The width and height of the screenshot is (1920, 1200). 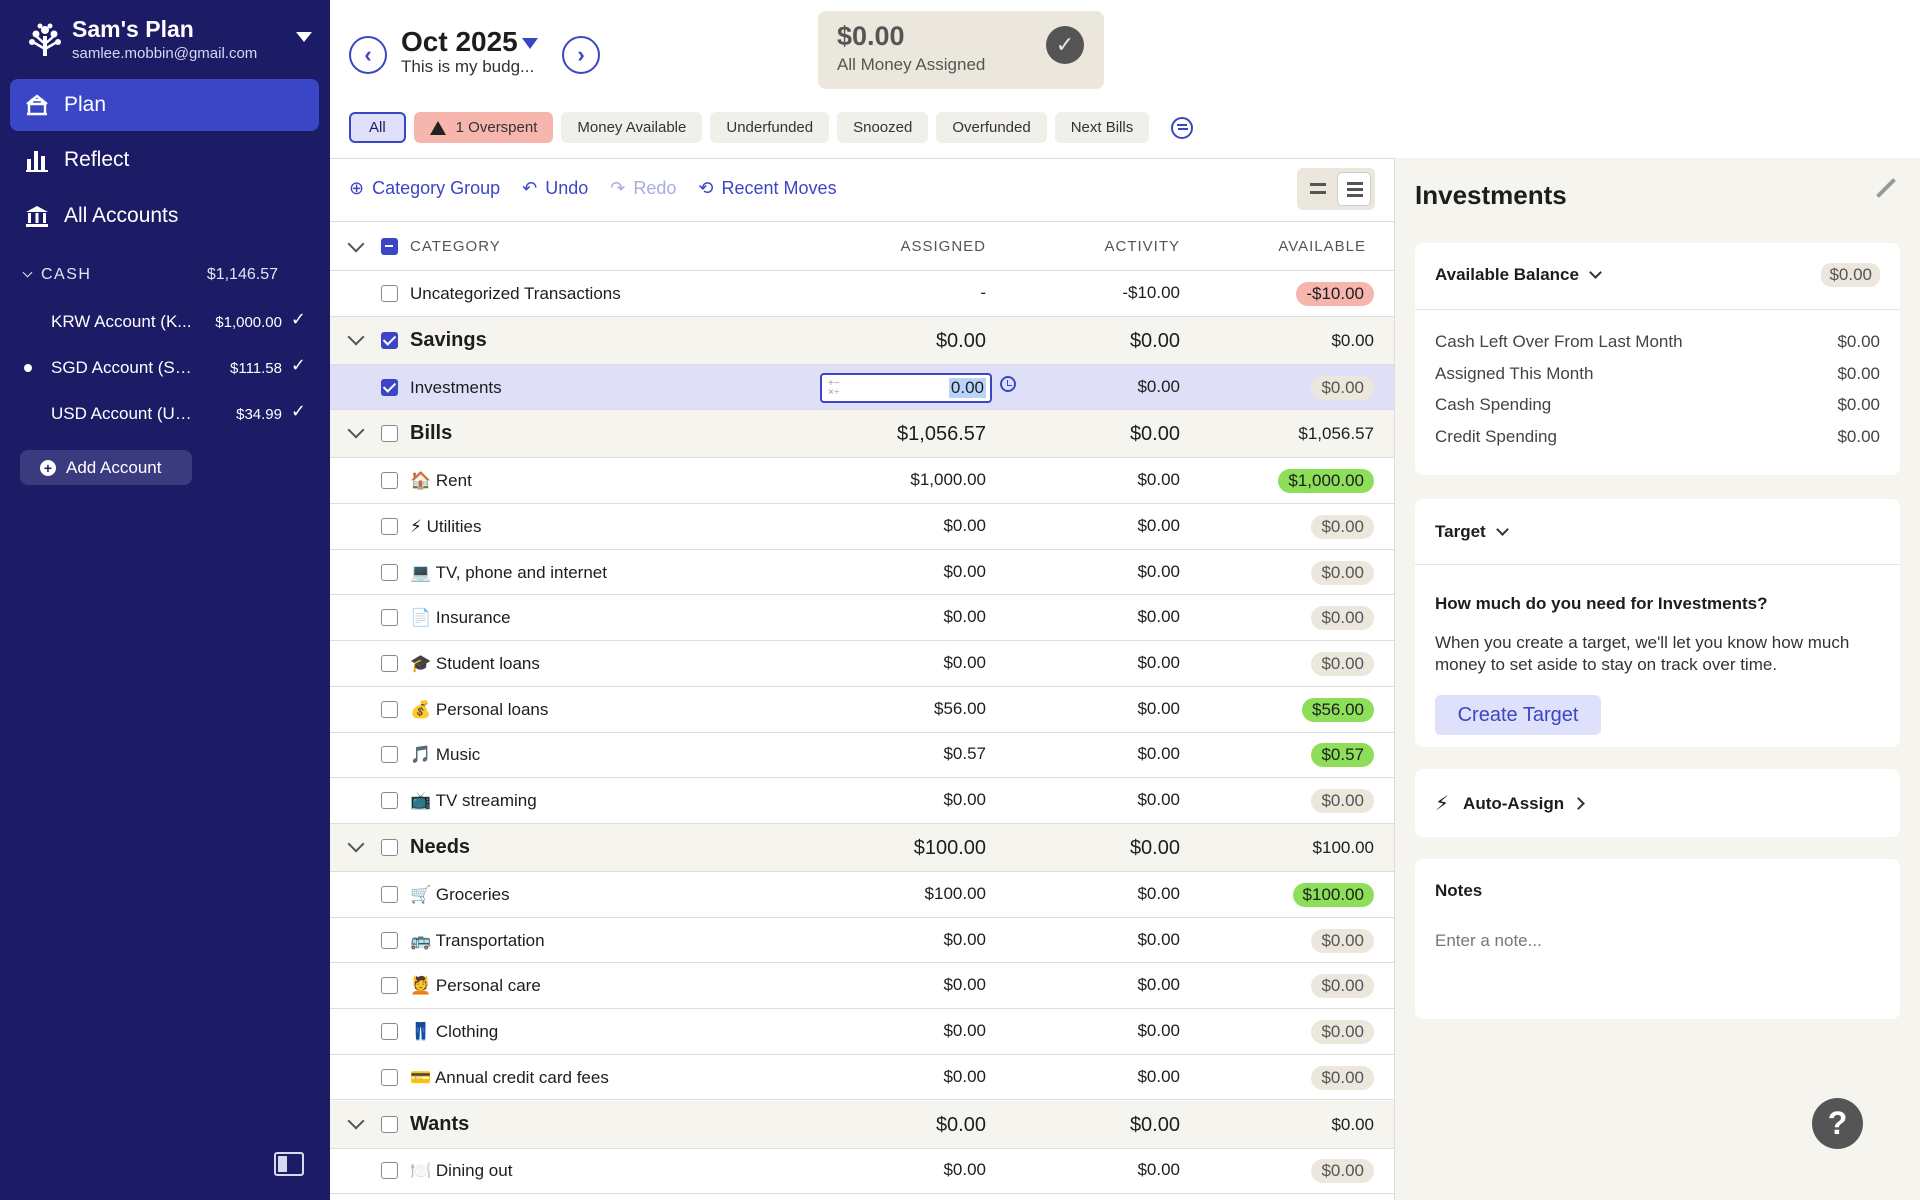 What do you see at coordinates (424, 188) in the screenshot?
I see `add-category-group-button: ⊕ Category Group` at bounding box center [424, 188].